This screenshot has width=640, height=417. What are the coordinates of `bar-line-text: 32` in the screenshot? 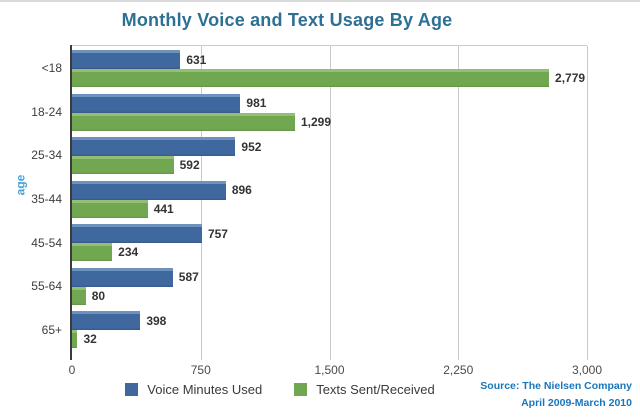 It's located at (329, 339).